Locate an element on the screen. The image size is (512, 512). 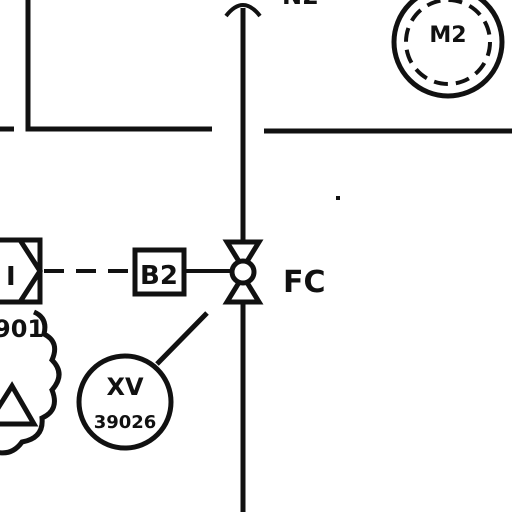
left-area-boundary is located at coordinates (118, 66).